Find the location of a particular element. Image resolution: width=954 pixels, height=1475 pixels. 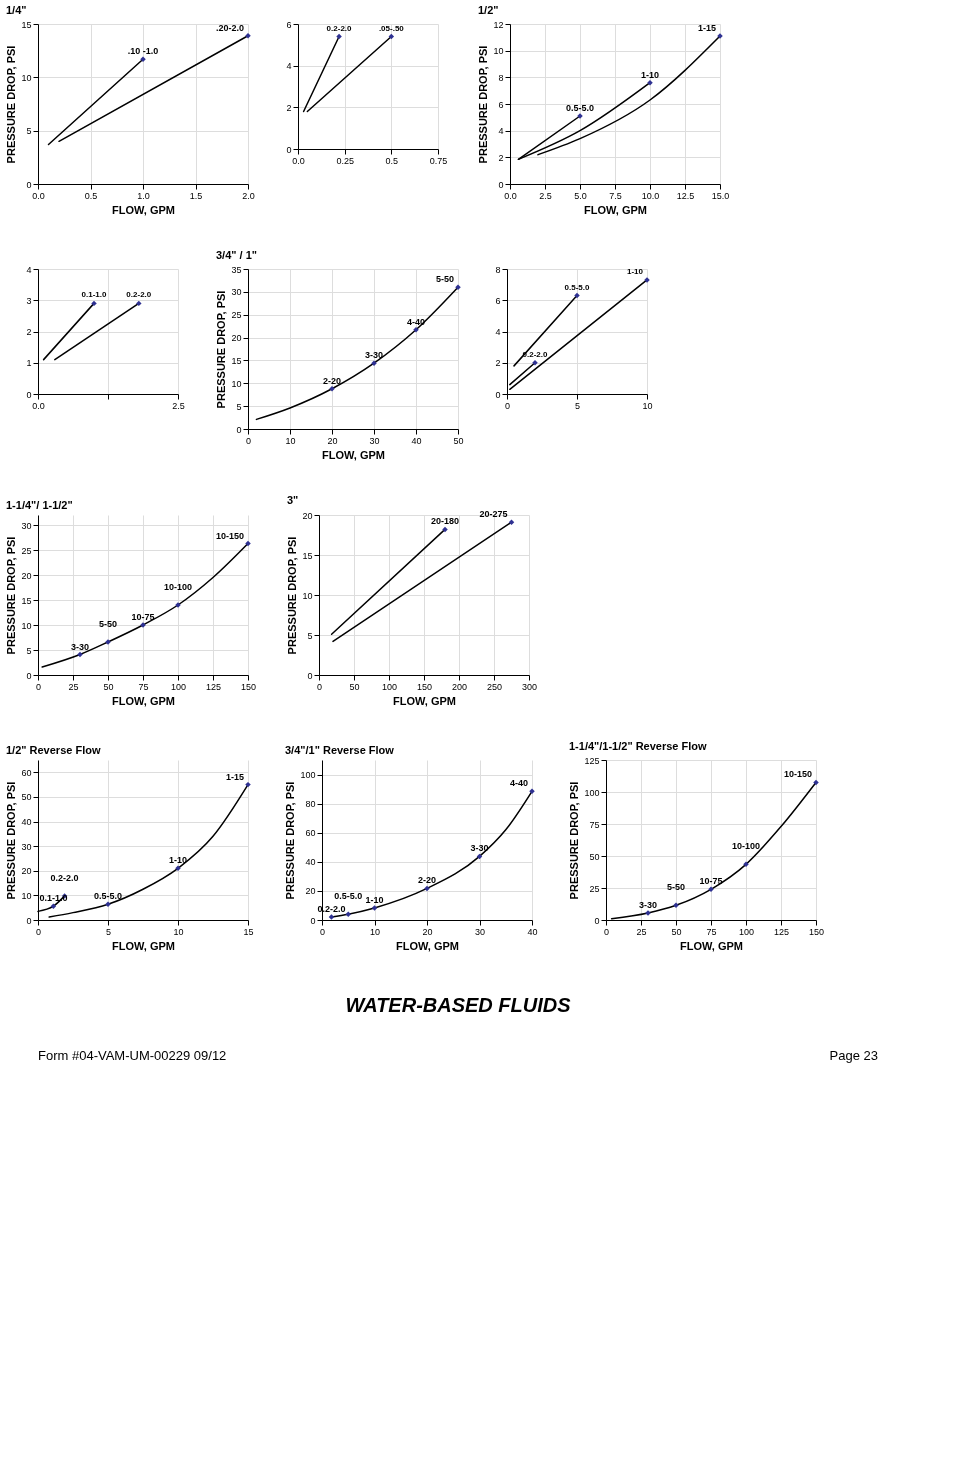

y-tick-label: 5 is located at coordinates (29, 650).